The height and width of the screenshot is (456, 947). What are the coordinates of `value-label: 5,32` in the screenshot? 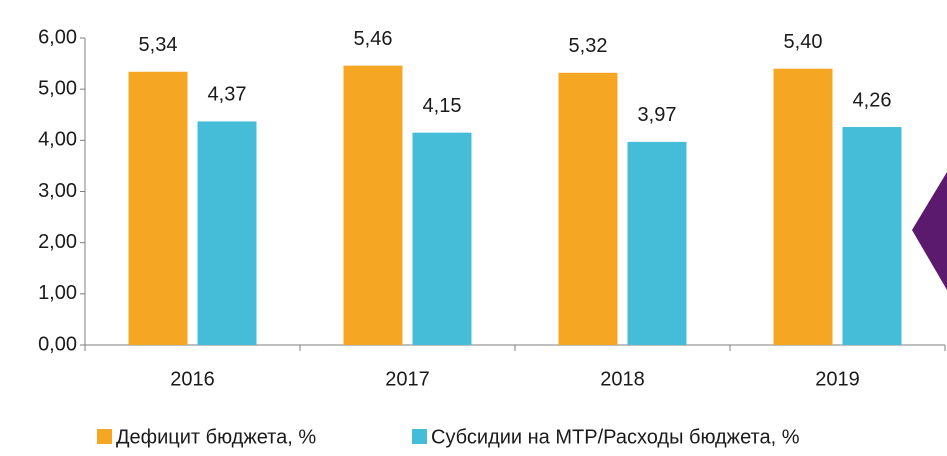 It's located at (588, 46).